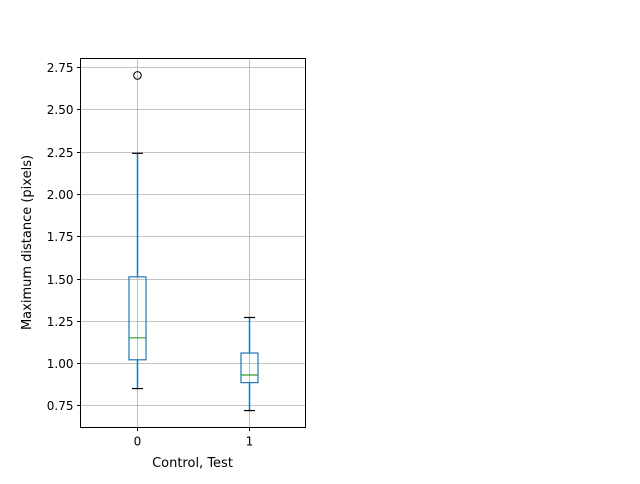 This screenshot has height=484, width=640. What do you see at coordinates (192, 463) in the screenshot?
I see `x-axis-label: Control, Test` at bounding box center [192, 463].